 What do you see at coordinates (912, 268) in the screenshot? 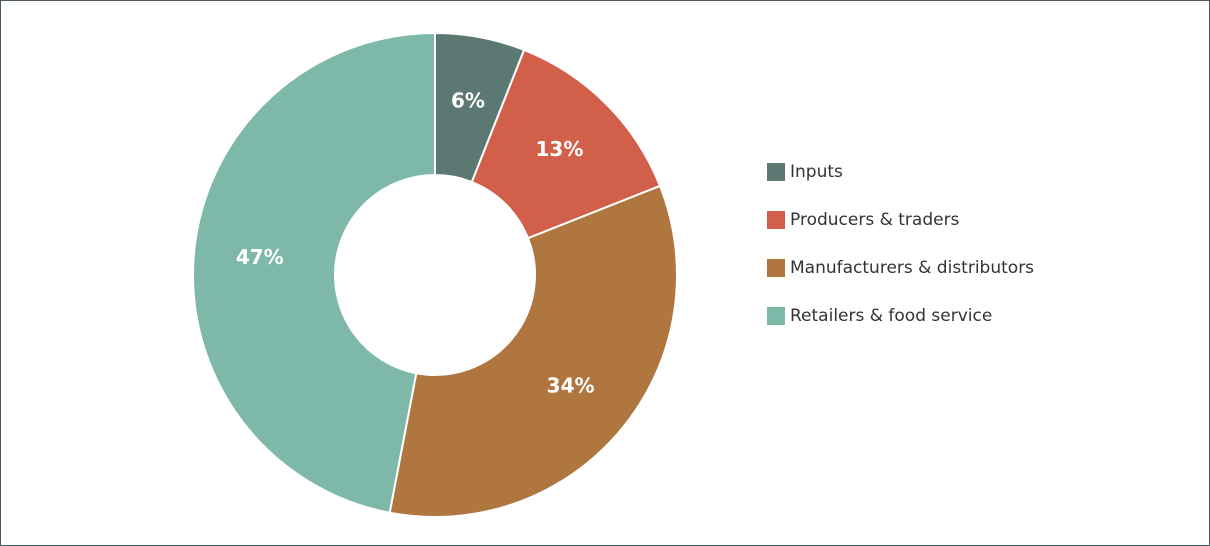
I see `legend-label: Manufacturers & distributors` at bounding box center [912, 268].